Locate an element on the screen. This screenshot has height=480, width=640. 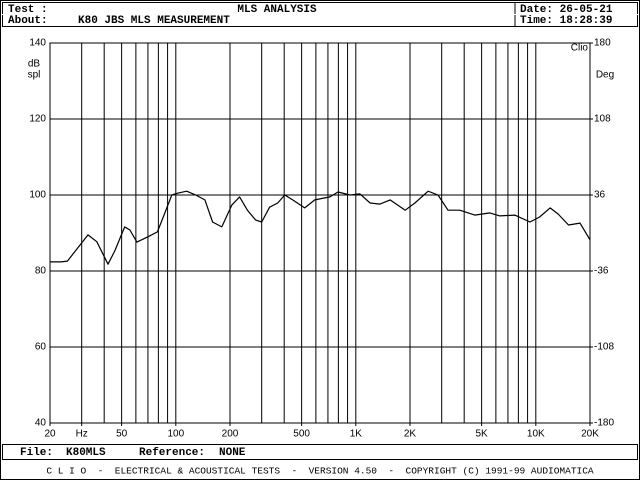
response-curve is located at coordinates (320, 227).